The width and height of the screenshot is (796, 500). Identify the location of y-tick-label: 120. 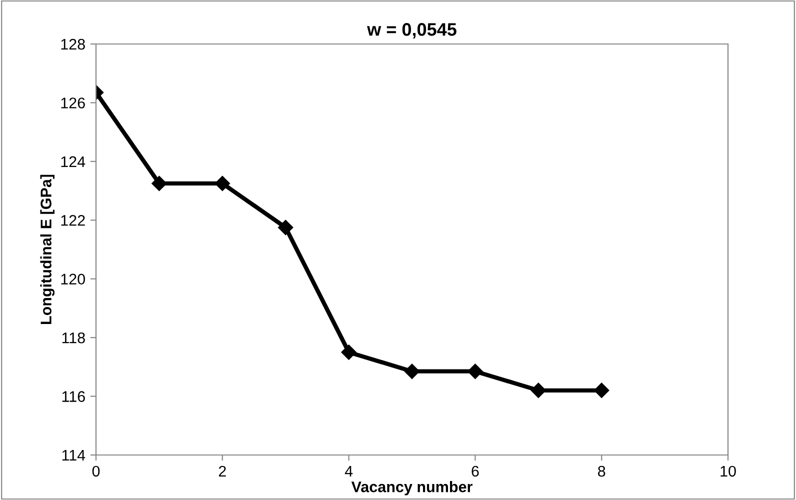
(73, 279).